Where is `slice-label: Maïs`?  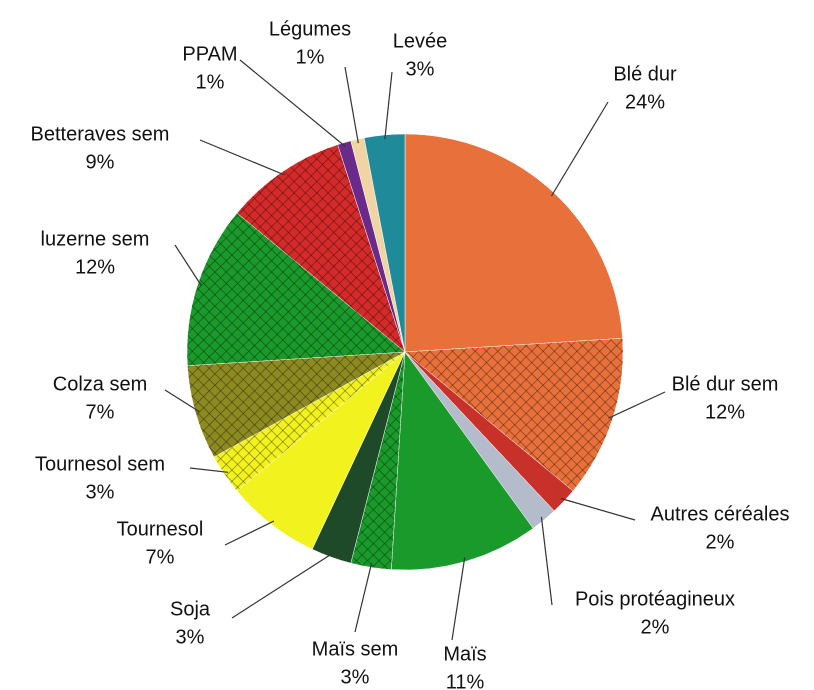 slice-label: Maïs is located at coordinates (464, 654).